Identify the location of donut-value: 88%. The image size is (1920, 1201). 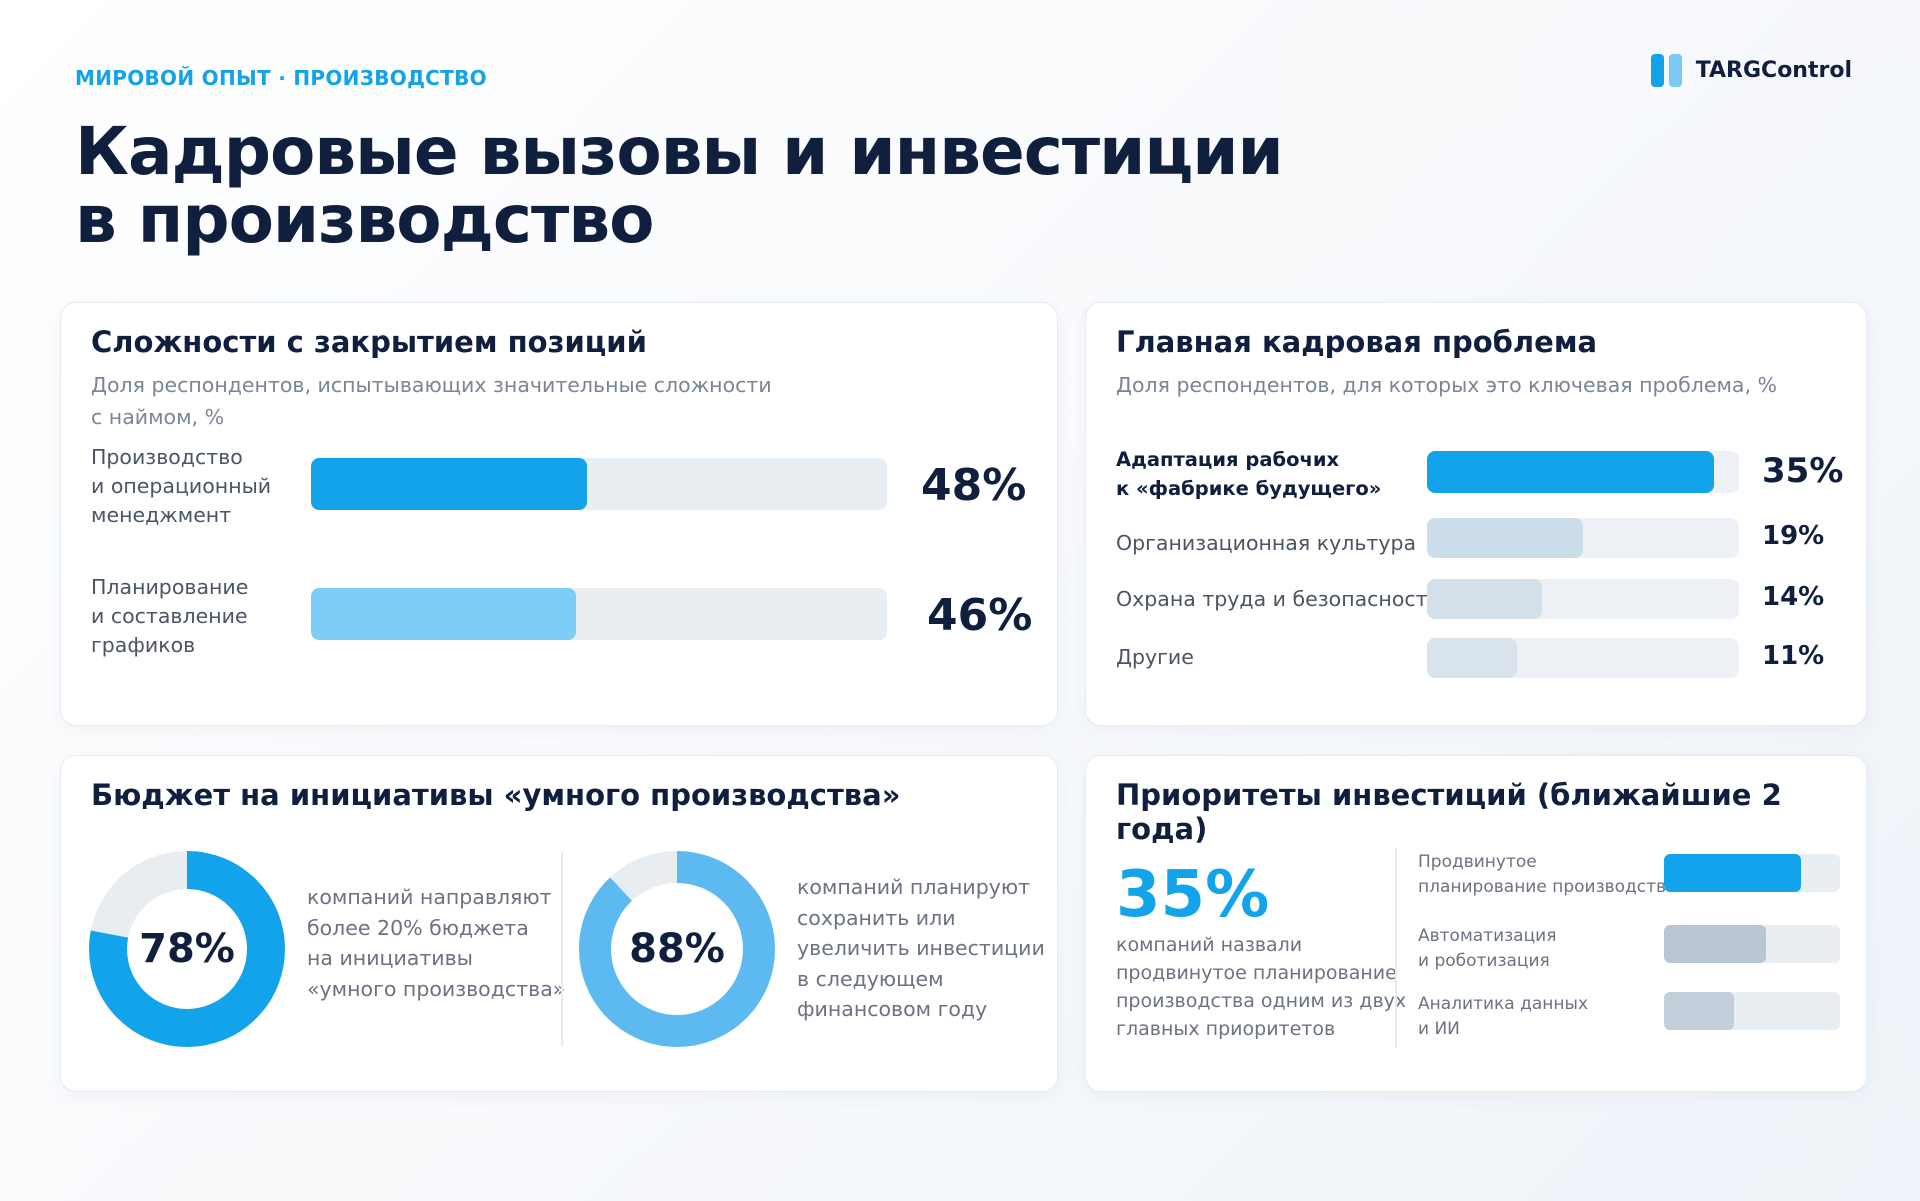
(677, 949).